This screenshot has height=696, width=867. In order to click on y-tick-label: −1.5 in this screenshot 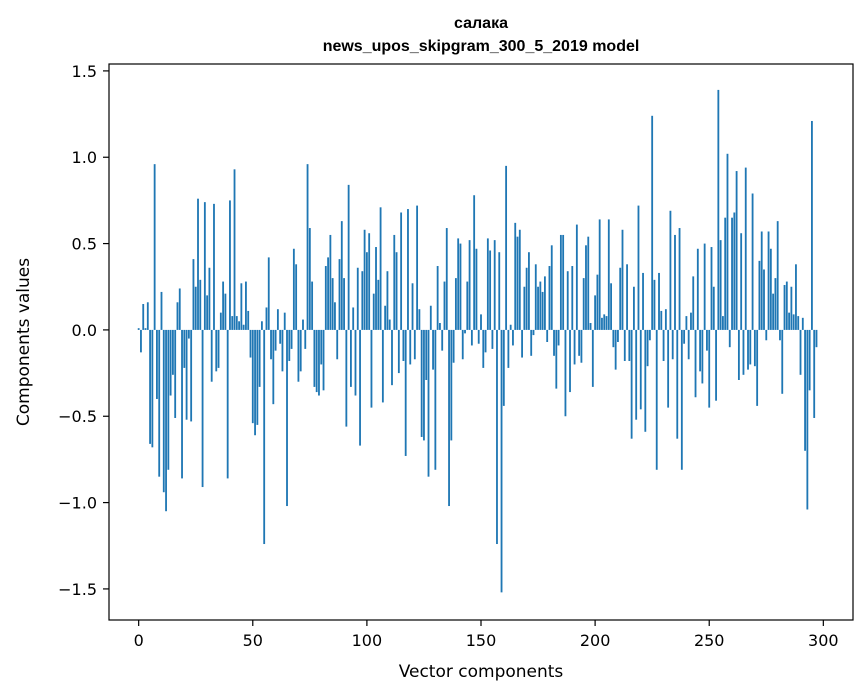, I will do `click(77, 589)`.